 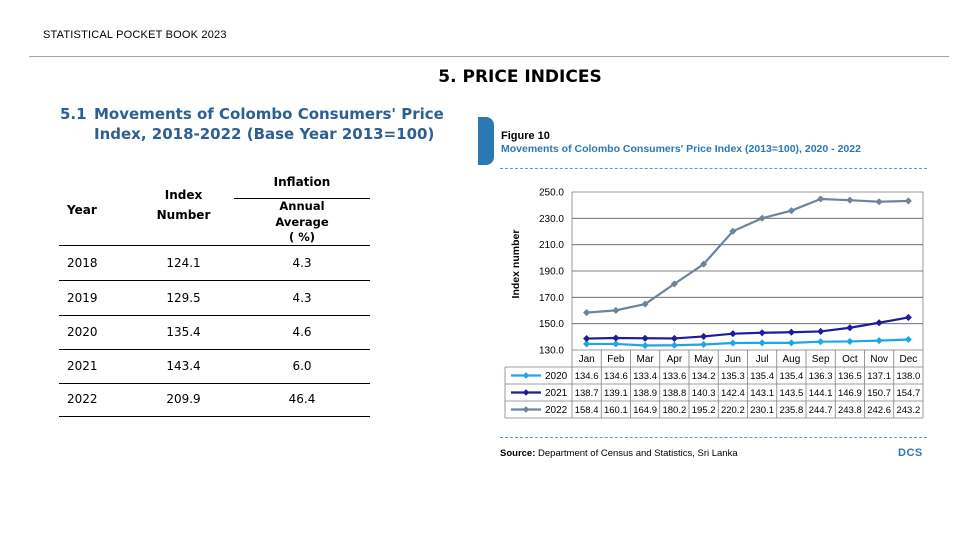 What do you see at coordinates (551, 272) in the screenshot?
I see `y-tick-label: 190.0` at bounding box center [551, 272].